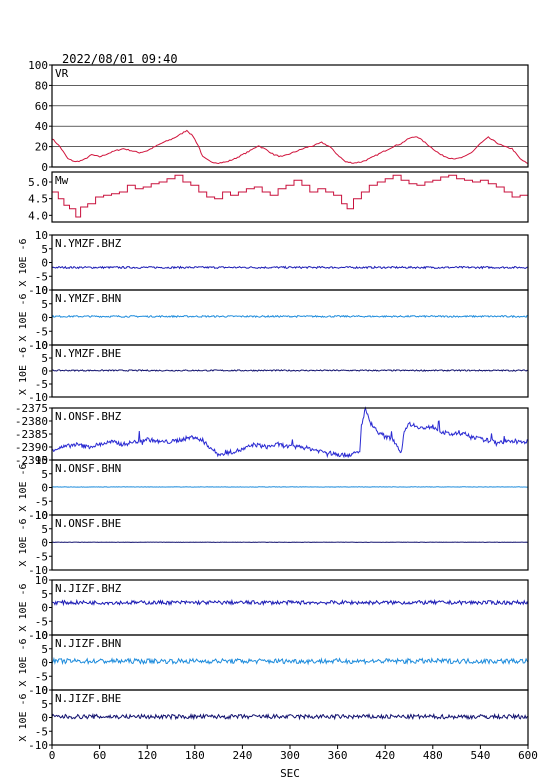 The height and width of the screenshot is (781, 554). I want to click on y-tick-label: 5.0, so click(38, 182).